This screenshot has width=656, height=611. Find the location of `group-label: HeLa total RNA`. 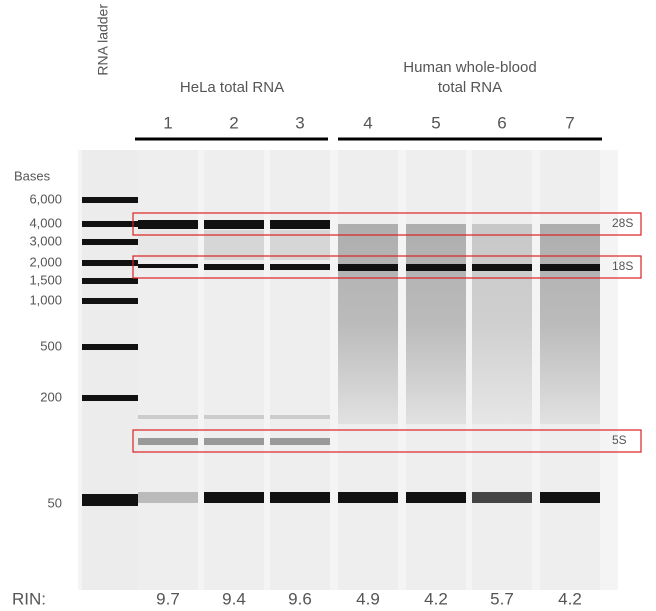

group-label: HeLa total RNA is located at coordinates (232, 87).